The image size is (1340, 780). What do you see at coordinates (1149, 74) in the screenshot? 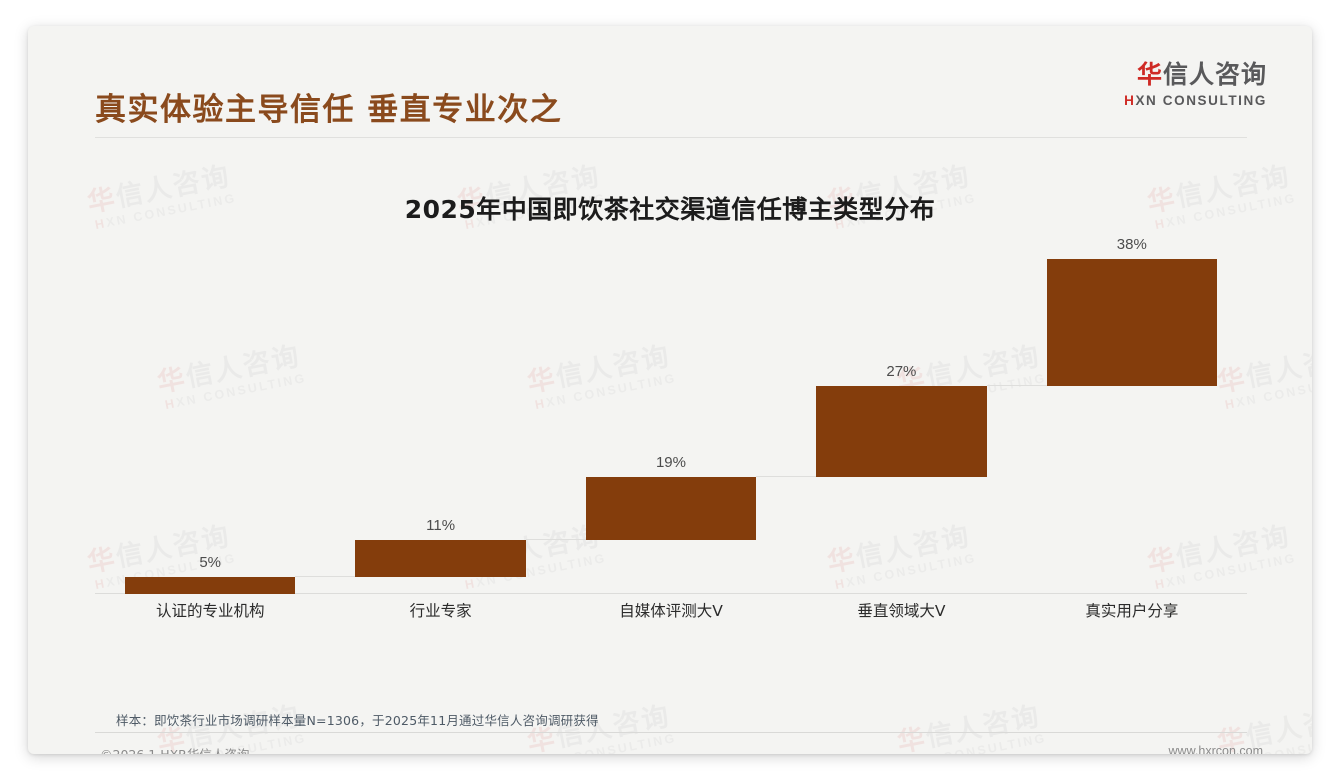
I see `logo-cn-accent: 华` at bounding box center [1149, 74].